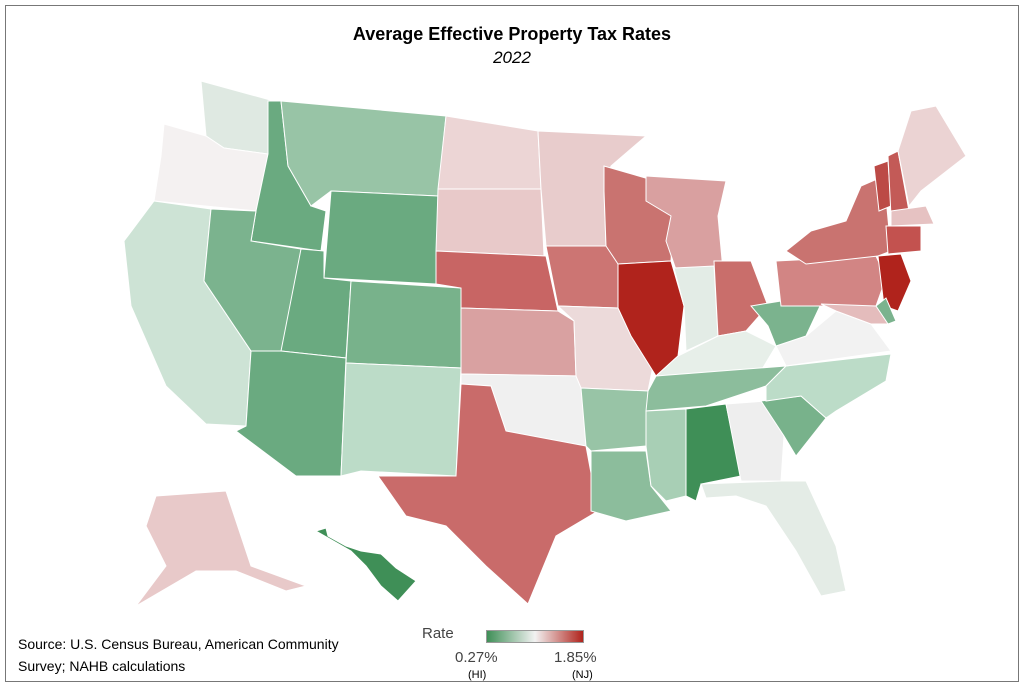 The image size is (1024, 687). What do you see at coordinates (401, 419) in the screenshot?
I see `state-nm` at bounding box center [401, 419].